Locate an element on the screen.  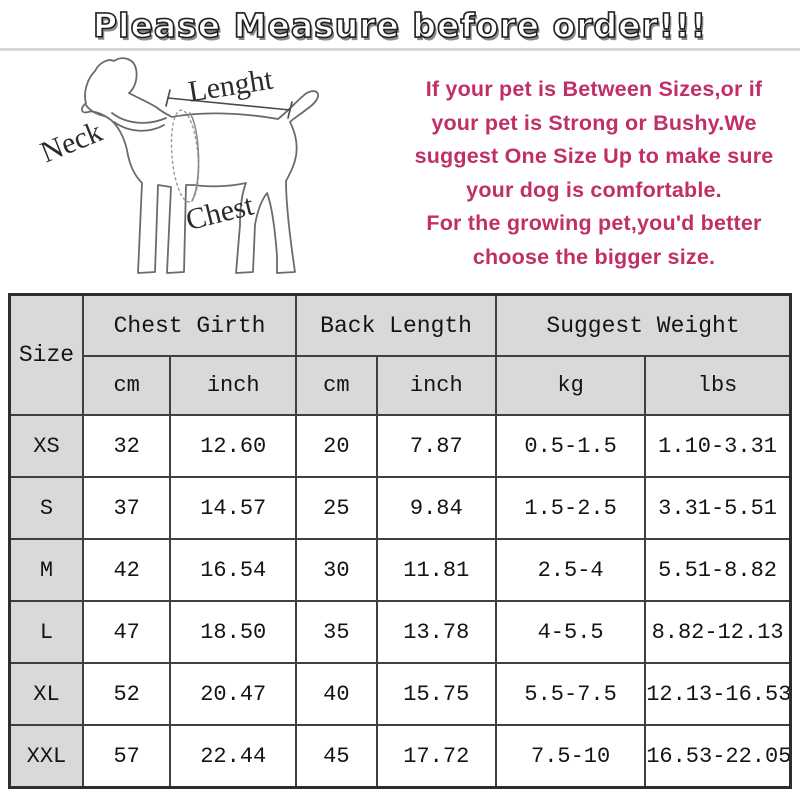
table-row-xs: XS 32 12.60 20 7.87 0.5-1.5 1.10-3.31 is located at coordinates (400, 446).